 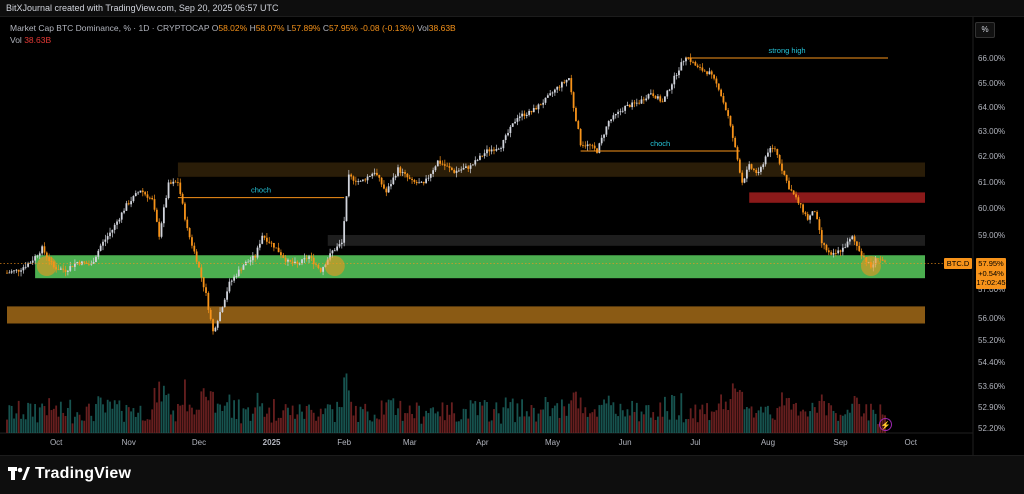 What do you see at coordinates (482, 442) in the screenshot?
I see `time-tick-label: Apr` at bounding box center [482, 442].